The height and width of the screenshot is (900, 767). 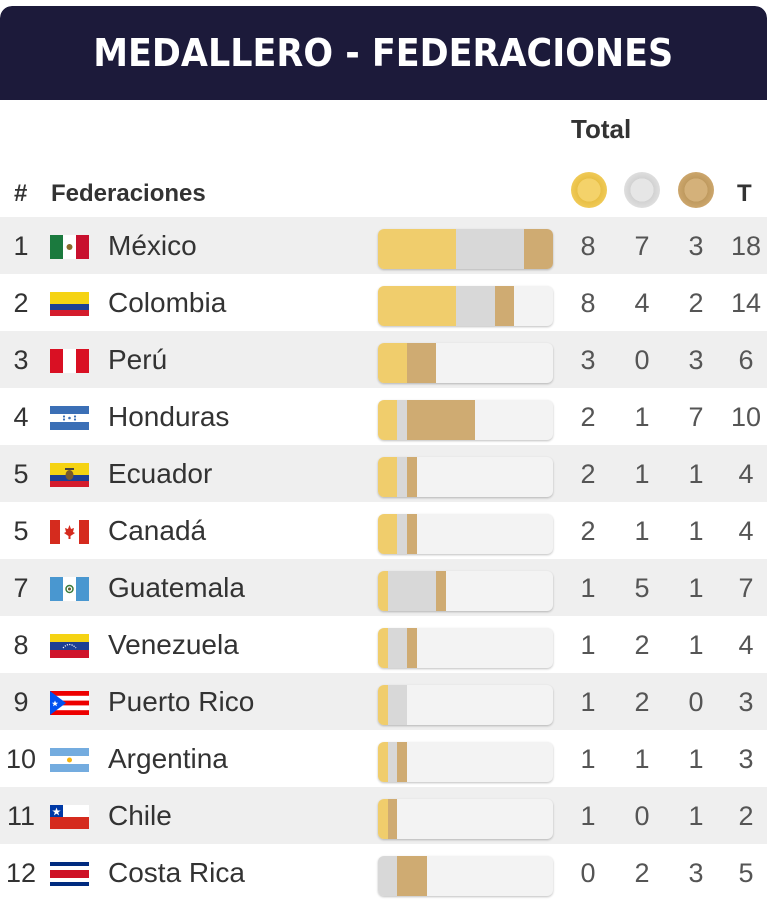 I want to click on canada-flag-icon, so click(x=69, y=532).